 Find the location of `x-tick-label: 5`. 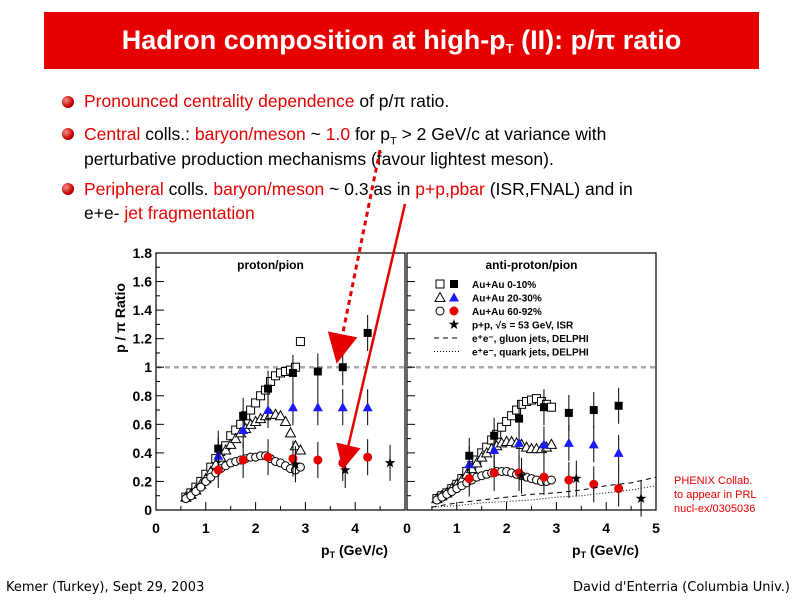

x-tick-label: 5 is located at coordinates (656, 528).